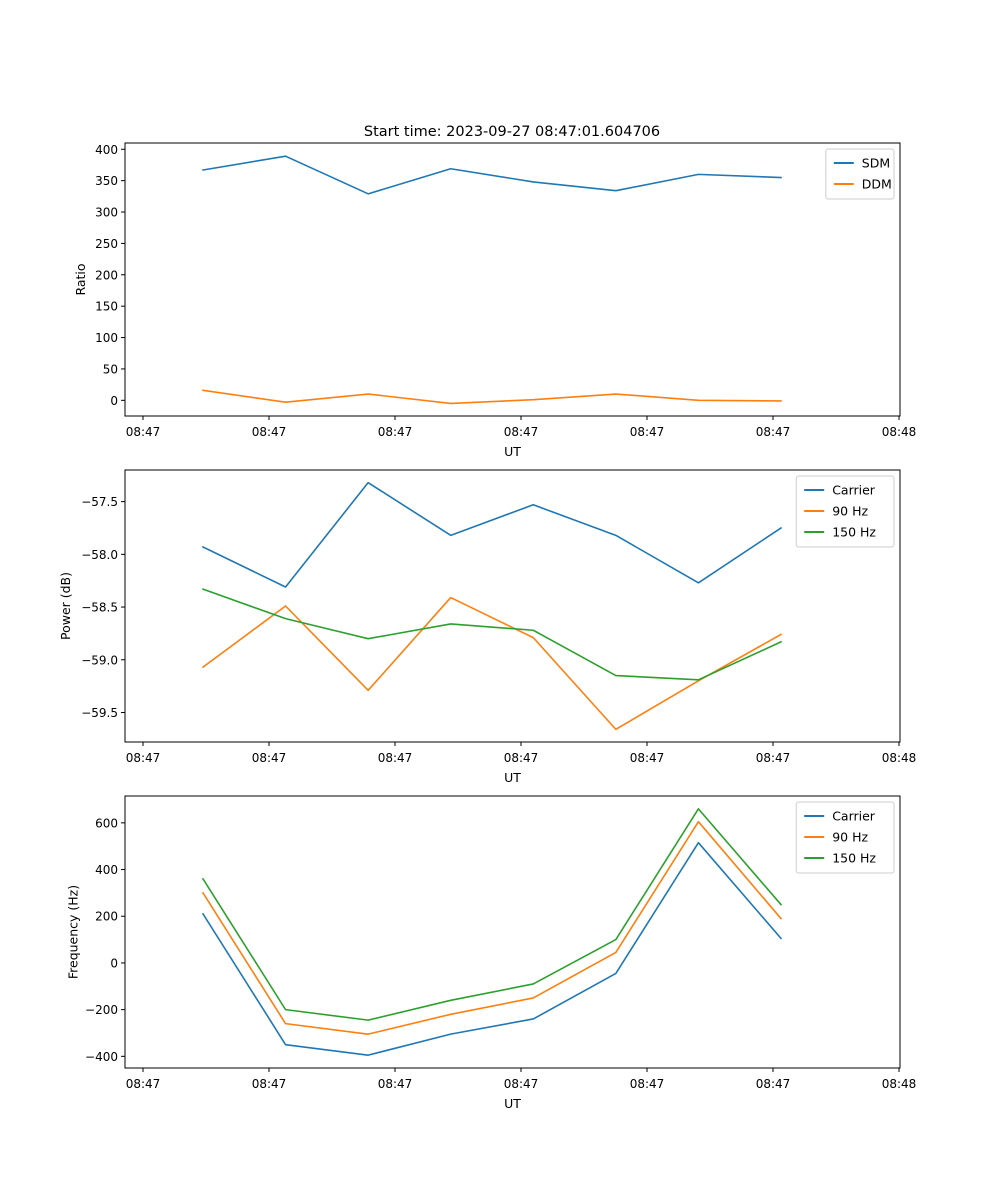  What do you see at coordinates (106, 338) in the screenshot?
I see `y-tick-label: 100` at bounding box center [106, 338].